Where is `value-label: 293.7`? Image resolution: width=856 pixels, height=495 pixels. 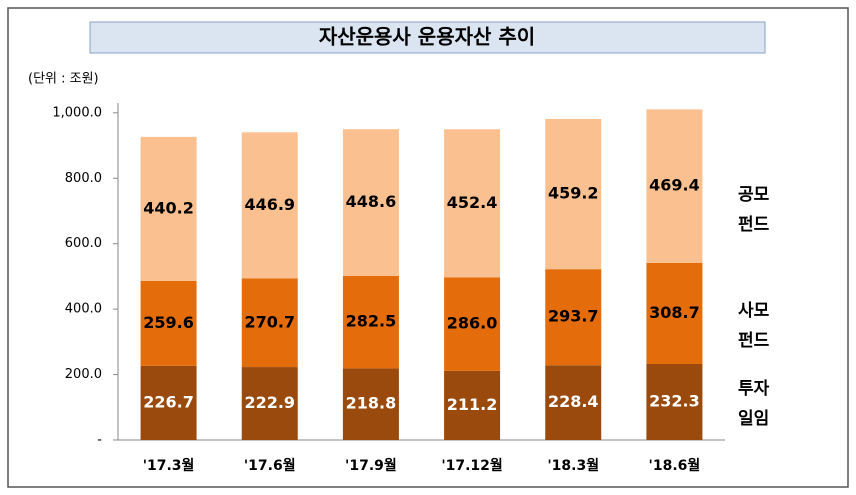 value-label: 293.7 is located at coordinates (573, 316).